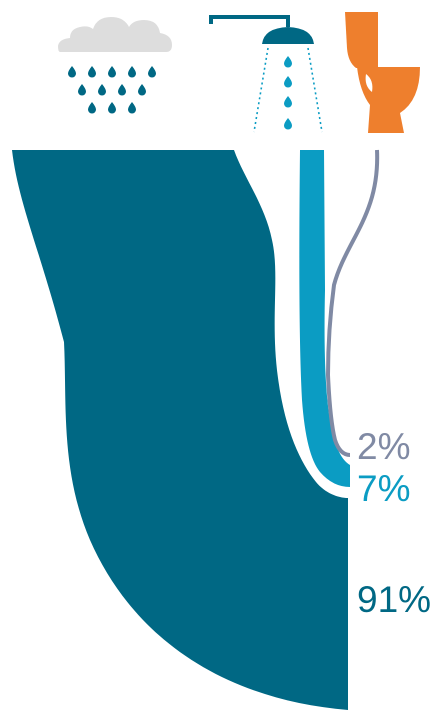 The height and width of the screenshot is (713, 439). Describe the element at coordinates (383, 446) in the screenshot. I see `toilet-percent-label: 2%` at that location.